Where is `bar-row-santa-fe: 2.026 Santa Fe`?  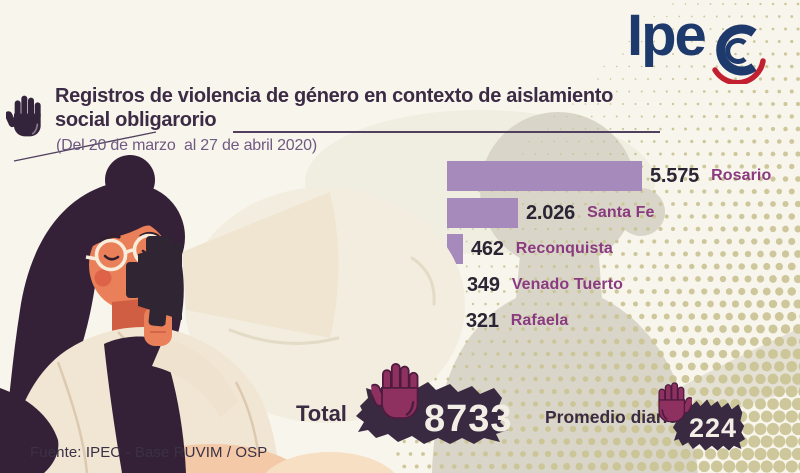
bar-row-santa-fe: 2.026 Santa Fe is located at coordinates (551, 213).